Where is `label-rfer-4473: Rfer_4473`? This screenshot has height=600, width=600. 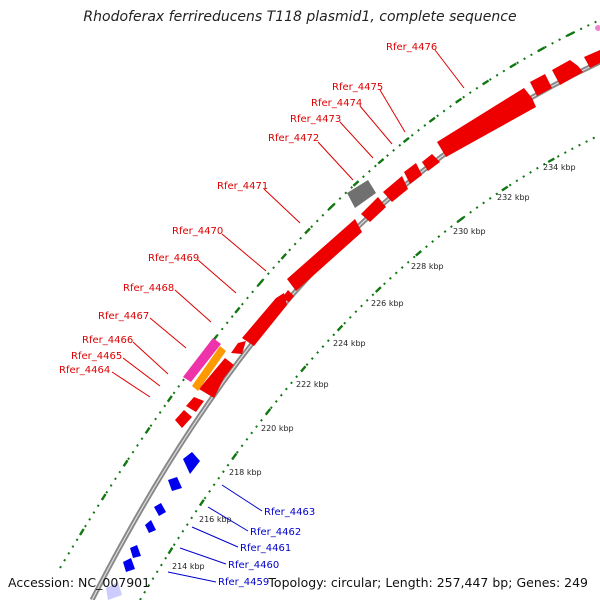 label-rfer-4473: Rfer_4473 is located at coordinates (315, 119).